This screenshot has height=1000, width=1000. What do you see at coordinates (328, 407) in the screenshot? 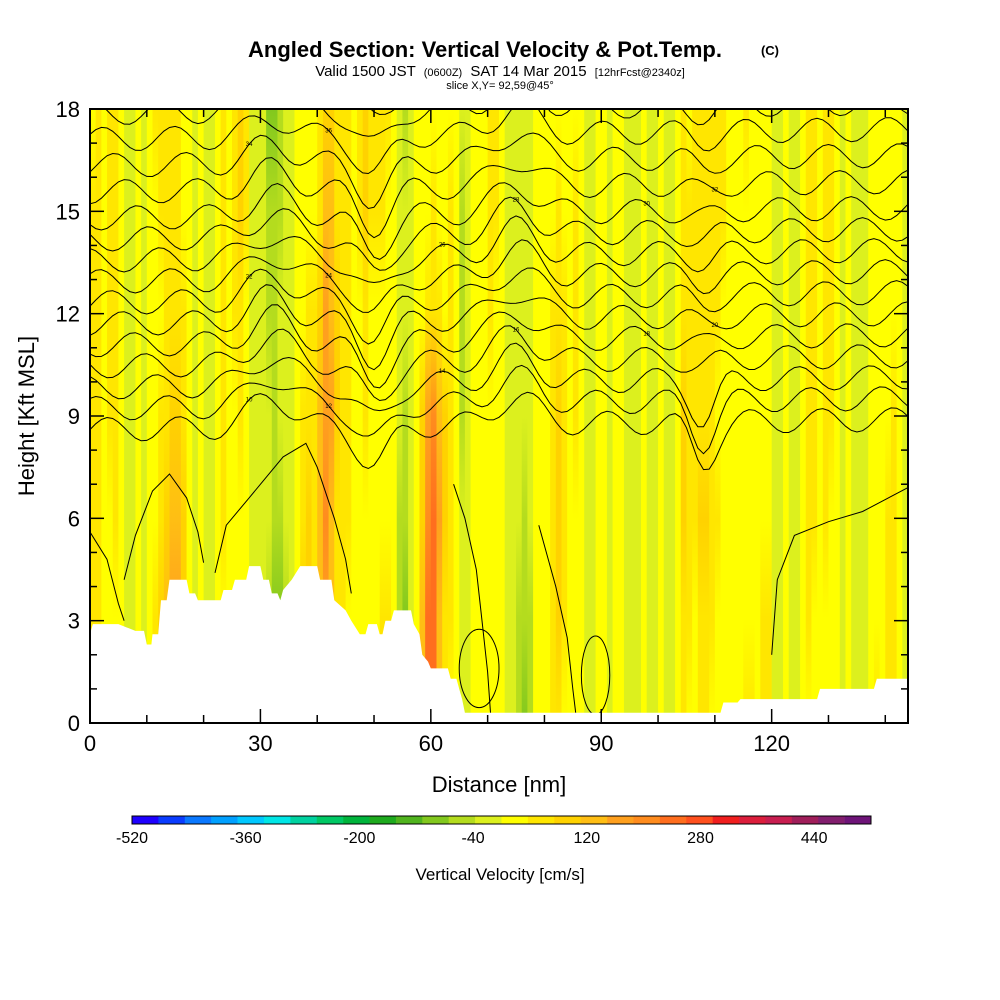
I see `contour-label: 12` at bounding box center [328, 407].